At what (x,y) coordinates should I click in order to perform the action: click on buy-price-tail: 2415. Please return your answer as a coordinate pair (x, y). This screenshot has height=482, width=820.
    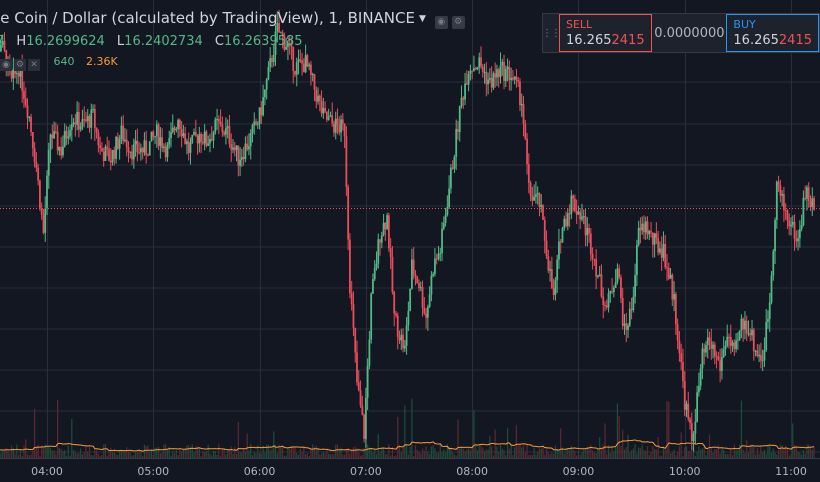
    Looking at the image, I should click on (795, 40).